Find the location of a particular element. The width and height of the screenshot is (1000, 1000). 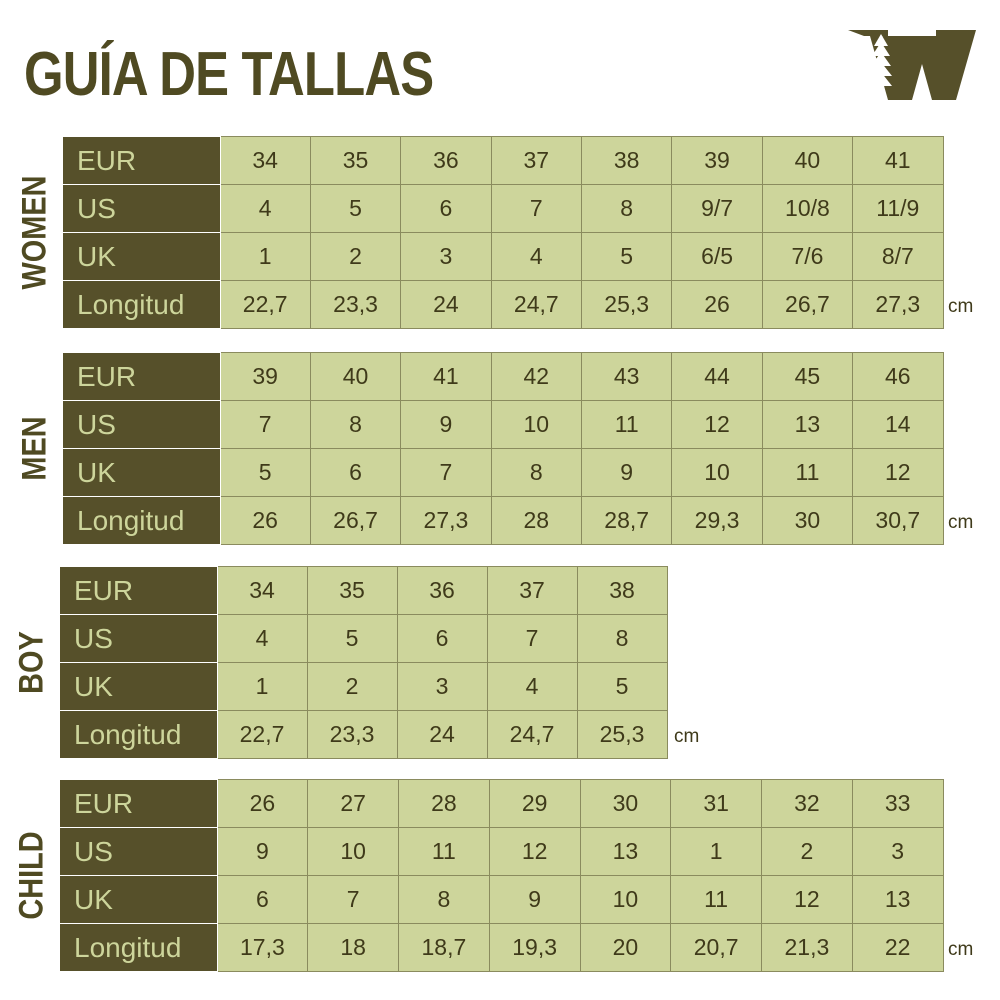

table-row-uk: UK 5 6 7 8 9 10 11 12 is located at coordinates (503, 472).